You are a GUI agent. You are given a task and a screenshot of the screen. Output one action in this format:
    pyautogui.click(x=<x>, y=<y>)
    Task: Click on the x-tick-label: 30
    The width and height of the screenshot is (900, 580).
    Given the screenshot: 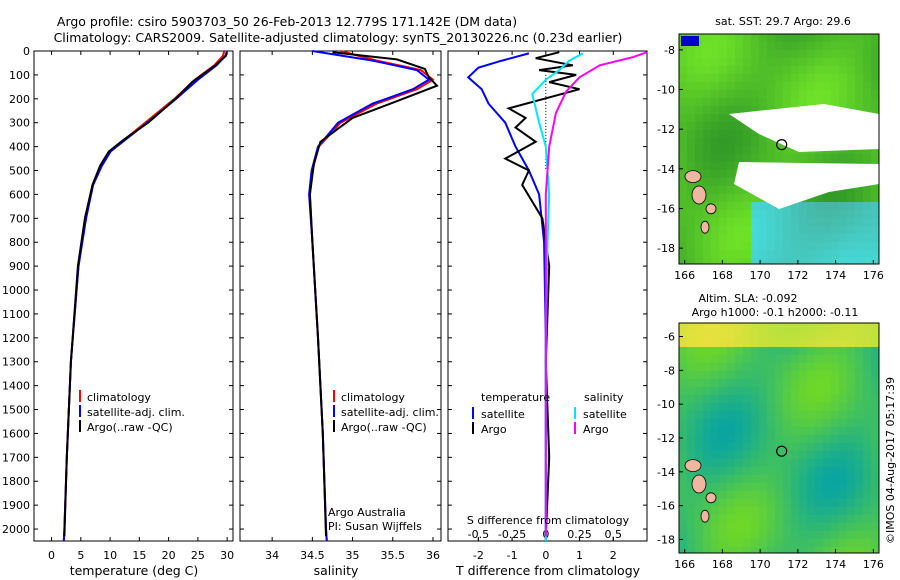 What is the action you would take?
    pyautogui.click(x=227, y=555)
    